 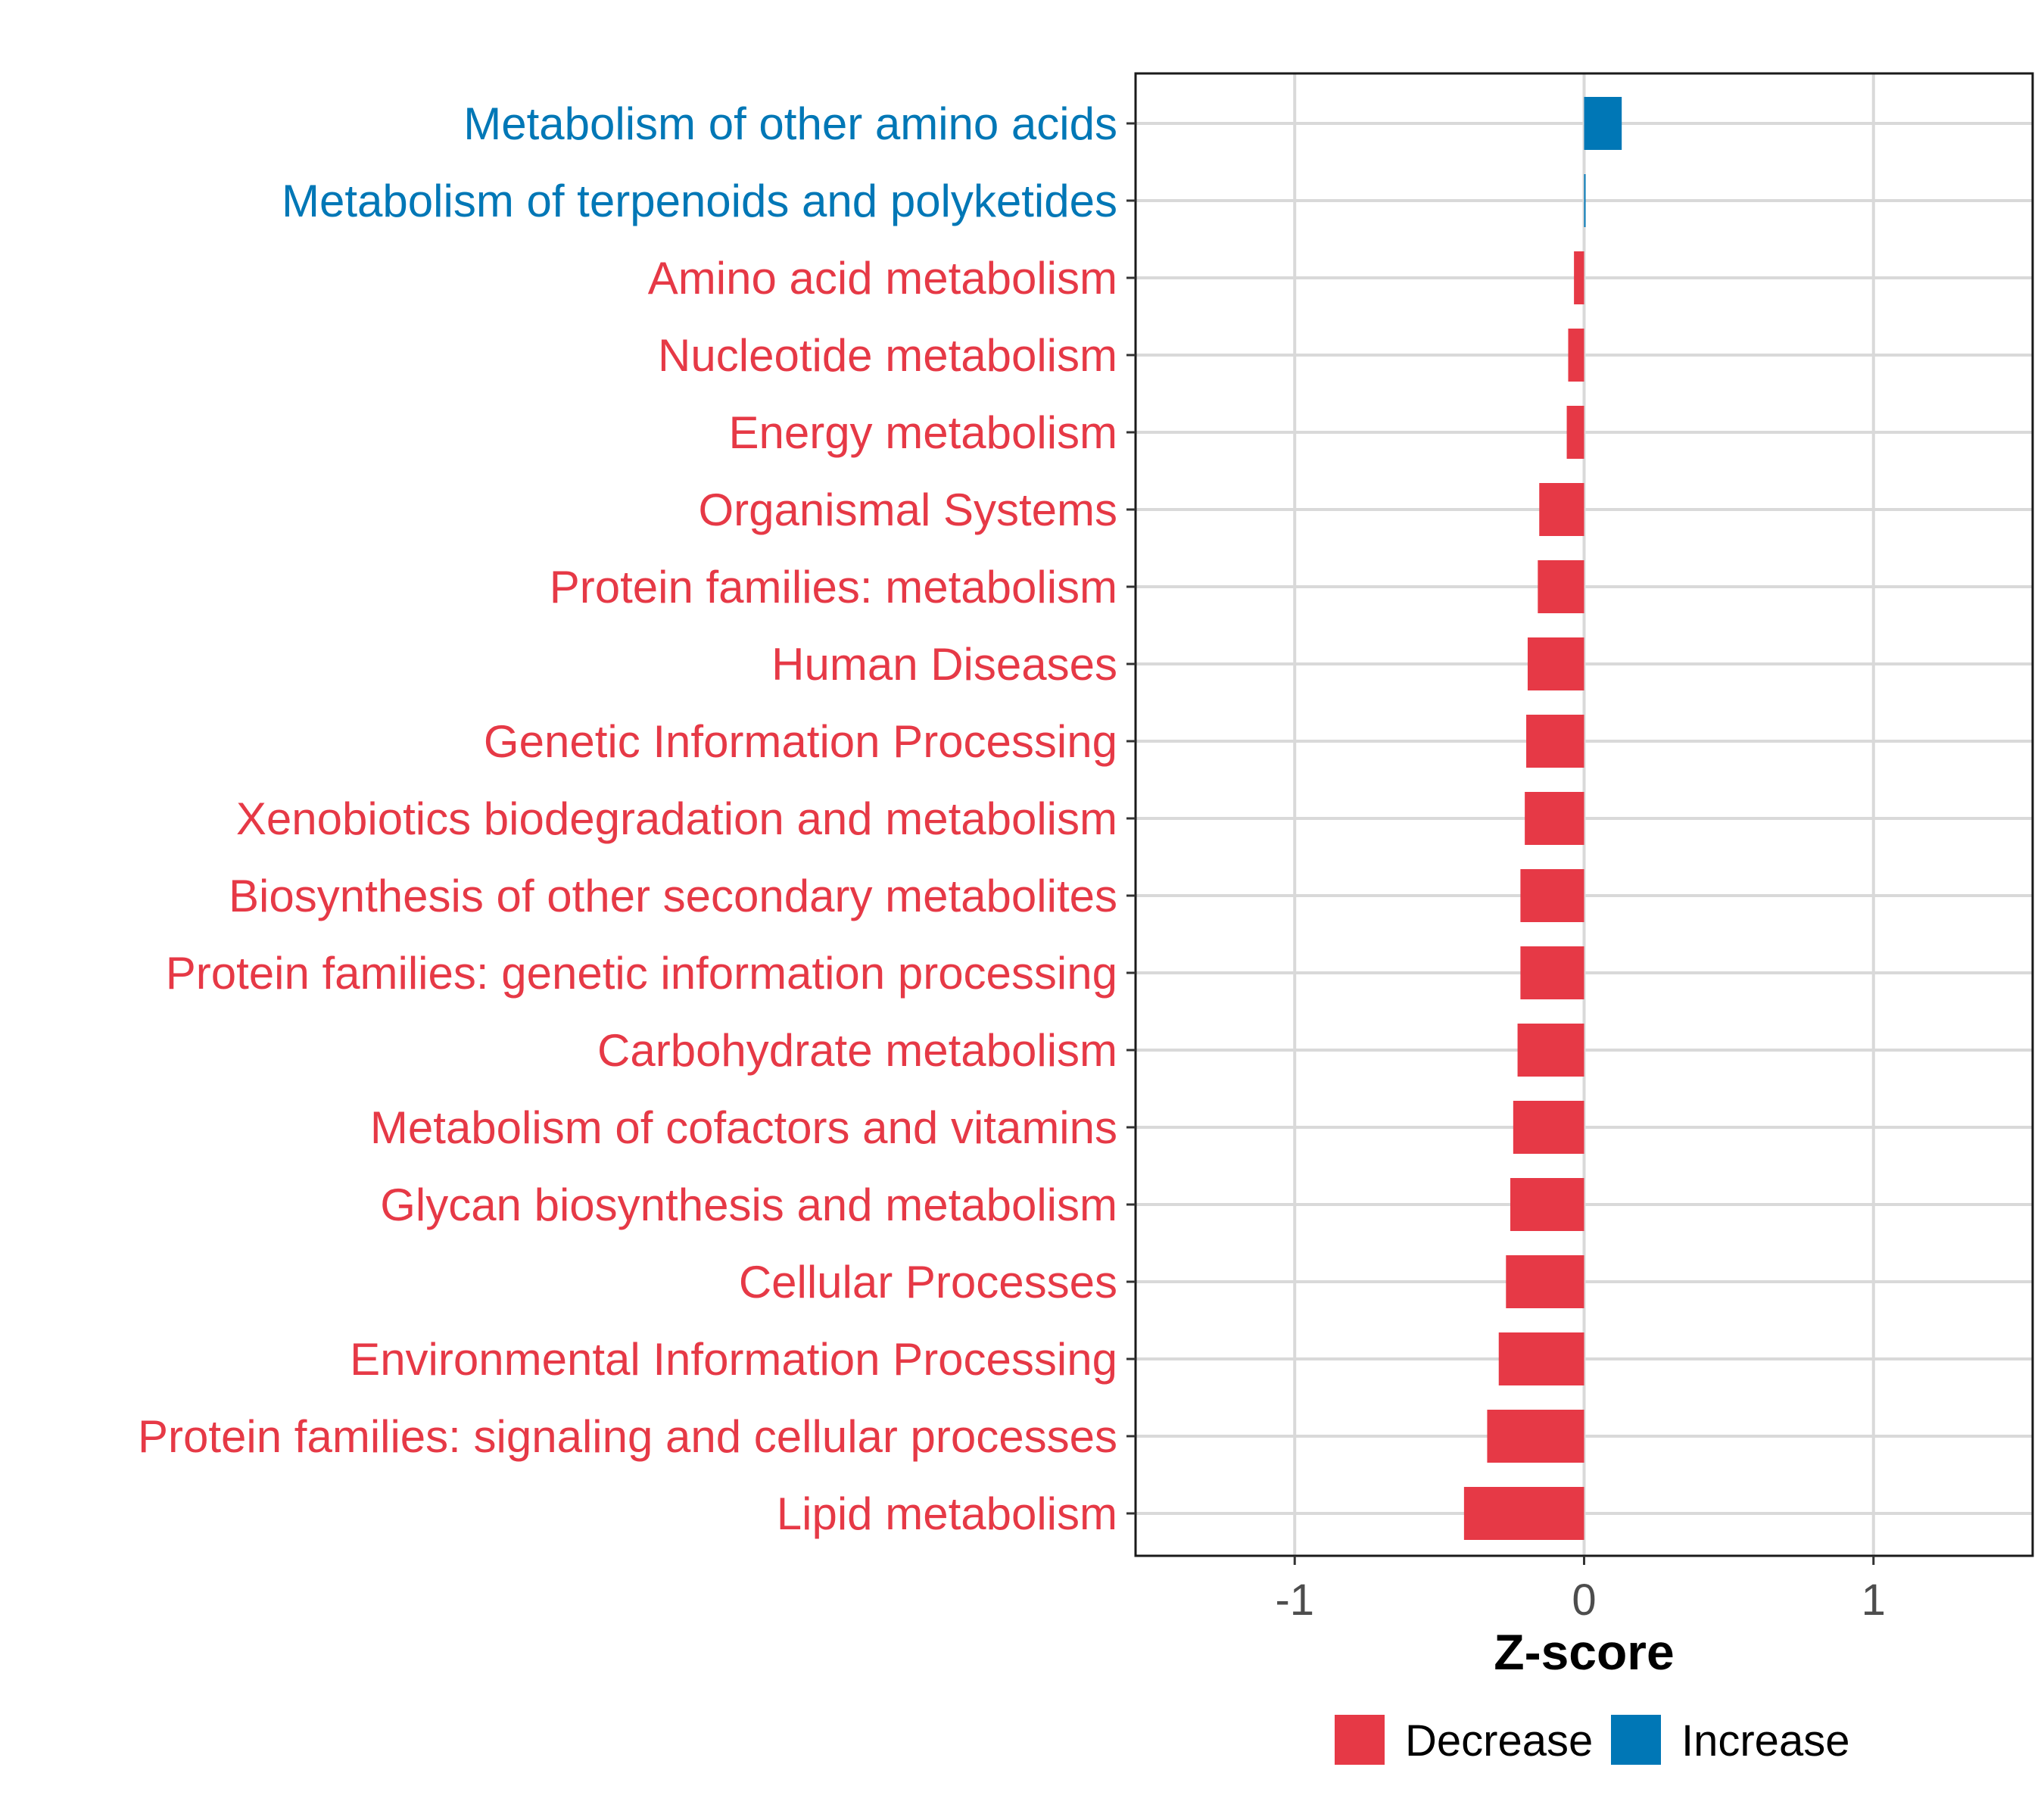 What do you see at coordinates (928, 1282) in the screenshot?
I see `y-tick-label: Cellular Processes` at bounding box center [928, 1282].